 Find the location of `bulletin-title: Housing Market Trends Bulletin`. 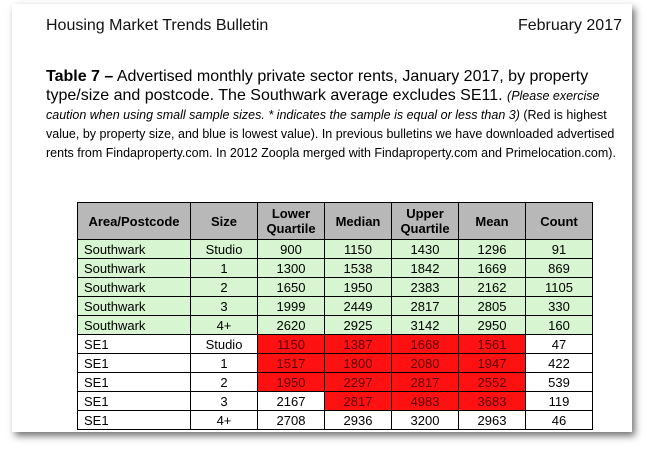

bulletin-title: Housing Market Trends Bulletin is located at coordinates (157, 25).